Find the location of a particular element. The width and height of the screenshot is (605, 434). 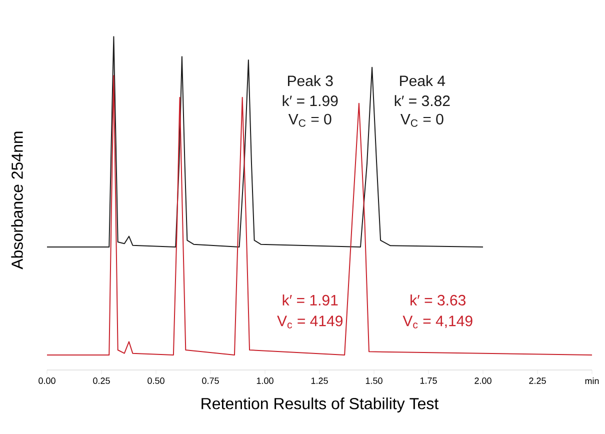

x-tick-label: min is located at coordinates (592, 381).